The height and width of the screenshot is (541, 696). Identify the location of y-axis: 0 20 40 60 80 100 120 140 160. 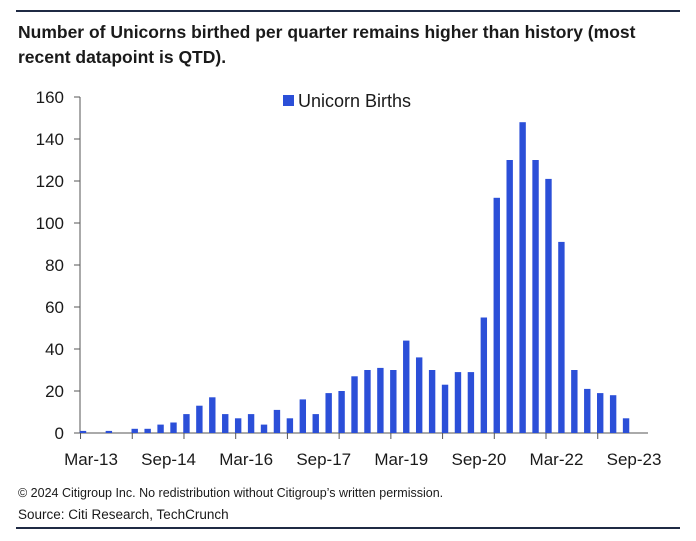
(58, 265).